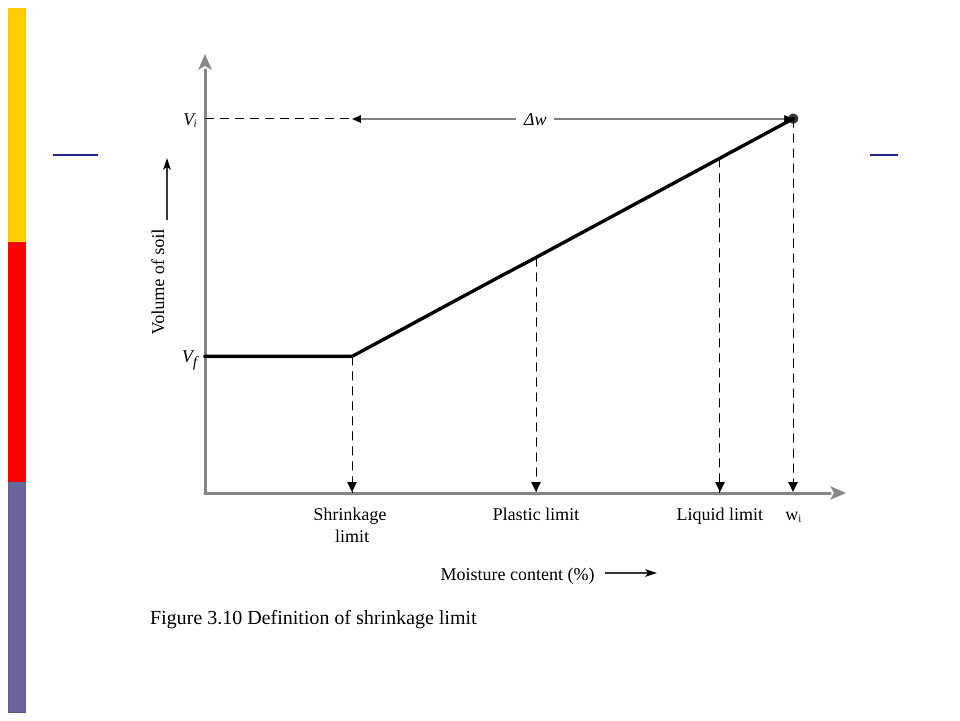 The width and height of the screenshot is (960, 721). What do you see at coordinates (314, 618) in the screenshot?
I see `text: Figure 3.10 Definition of shrinkage limit` at bounding box center [314, 618].